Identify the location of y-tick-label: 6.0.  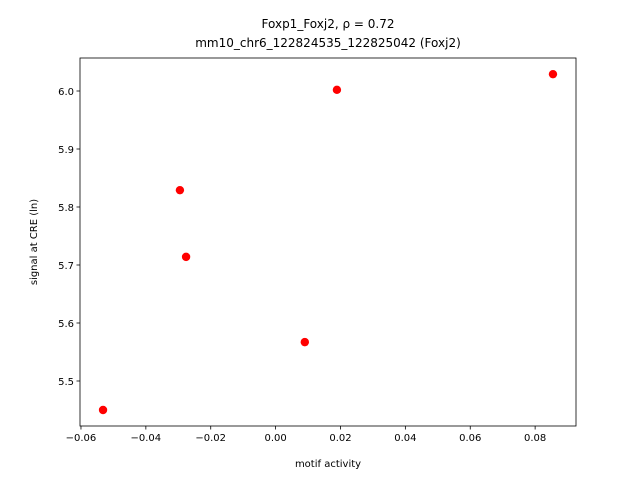
(66, 92).